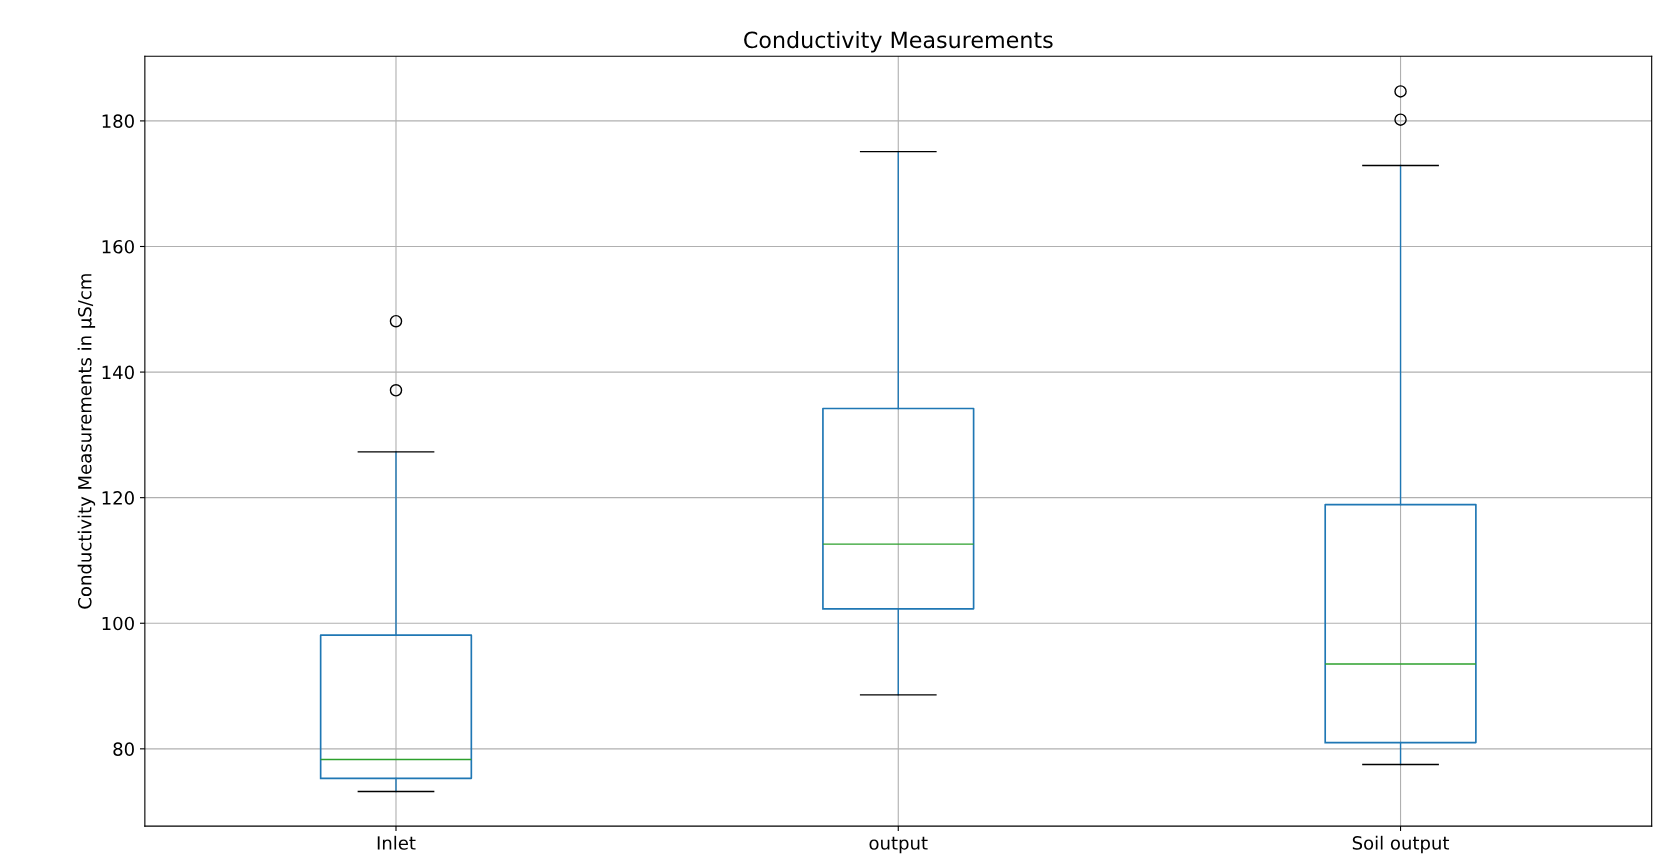  What do you see at coordinates (1401, 844) in the screenshot?
I see `x-tick-label: Soil output` at bounding box center [1401, 844].